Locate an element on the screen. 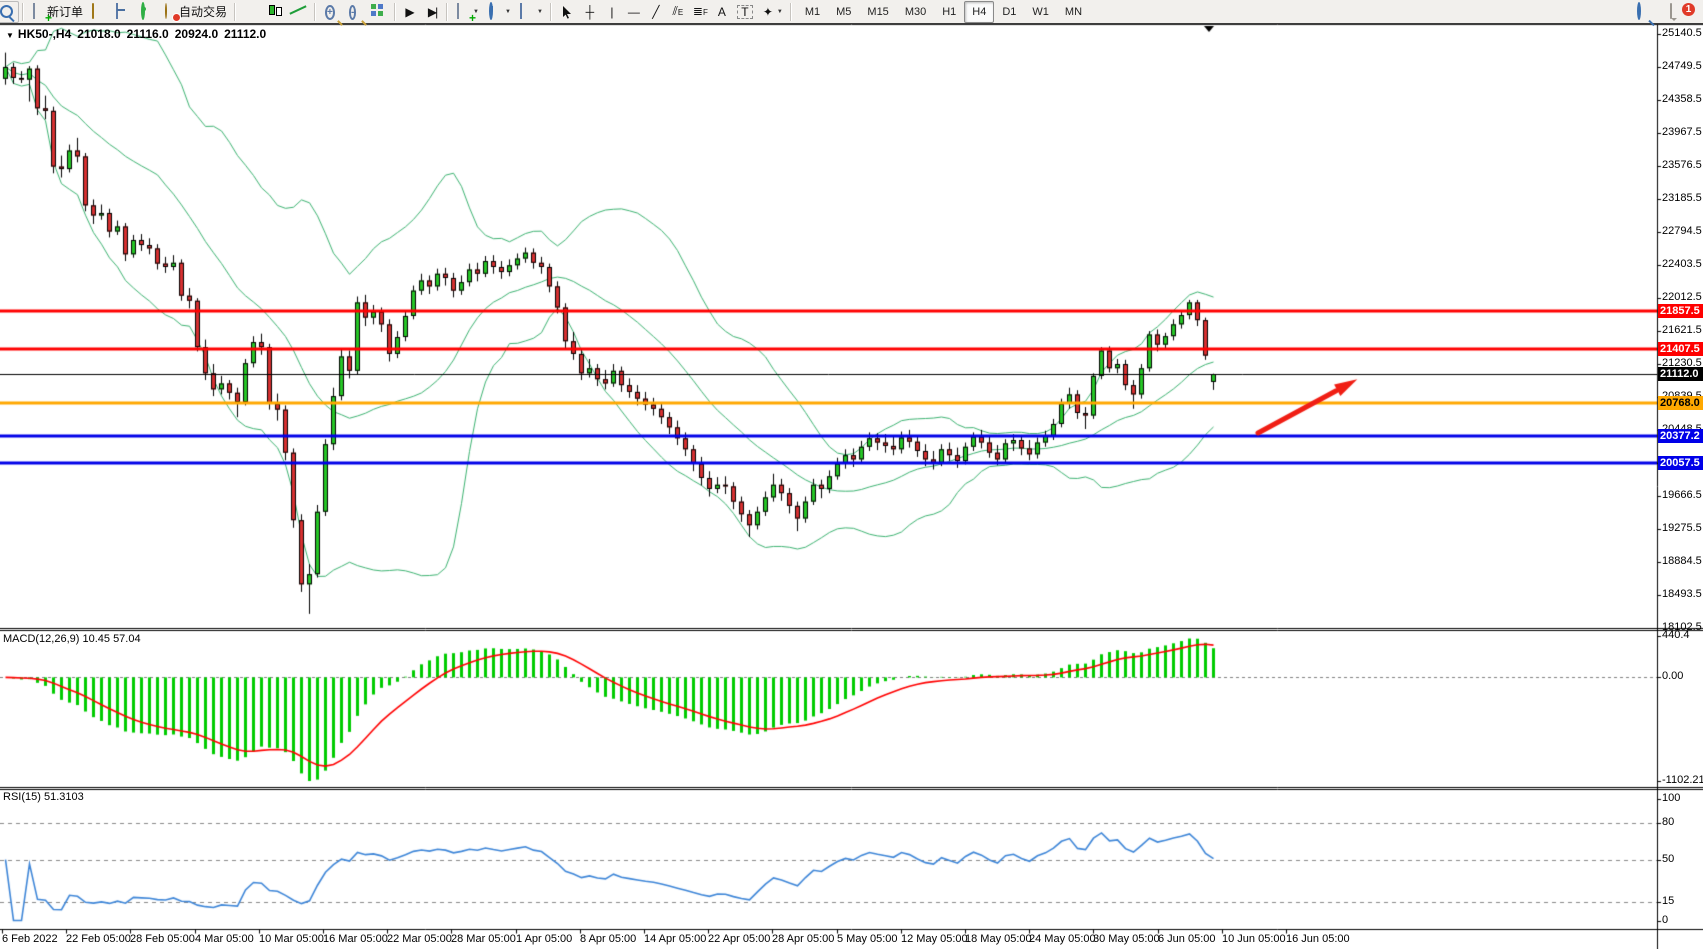  zoom-in-icon: + is located at coordinates (330, 12).